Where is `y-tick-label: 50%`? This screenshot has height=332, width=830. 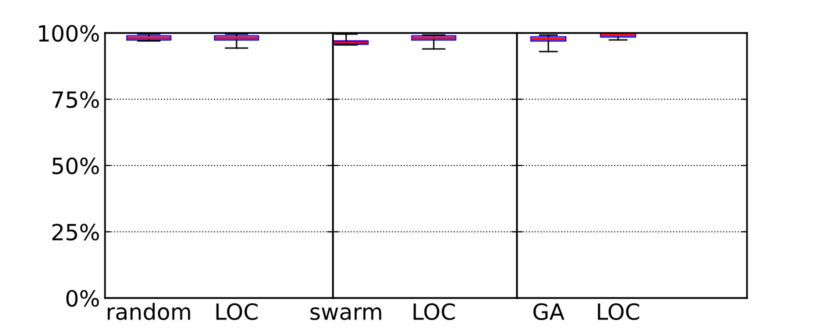
y-tick-label: 50% is located at coordinates (75, 165).